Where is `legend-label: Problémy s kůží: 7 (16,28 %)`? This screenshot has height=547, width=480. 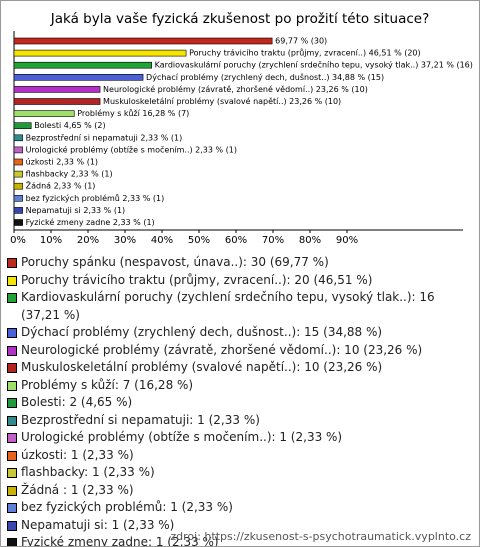 legend-label: Problémy s kůží: 7 (16,28 %) is located at coordinates (107, 384).